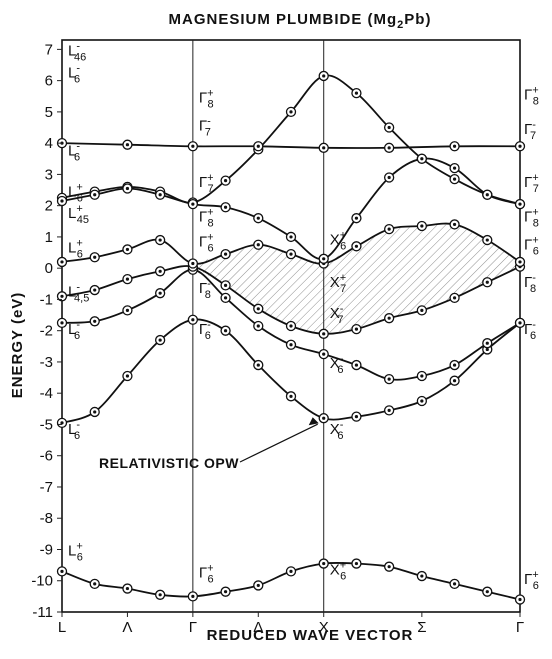 This screenshot has width=552, height=659. I want to click on y-tick-label: 7, so click(49, 49).